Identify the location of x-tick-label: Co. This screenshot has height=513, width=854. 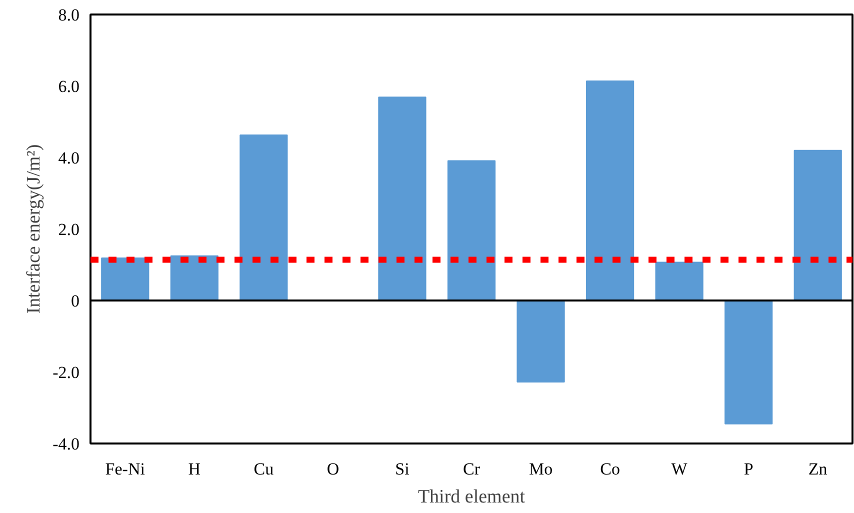
(610, 469).